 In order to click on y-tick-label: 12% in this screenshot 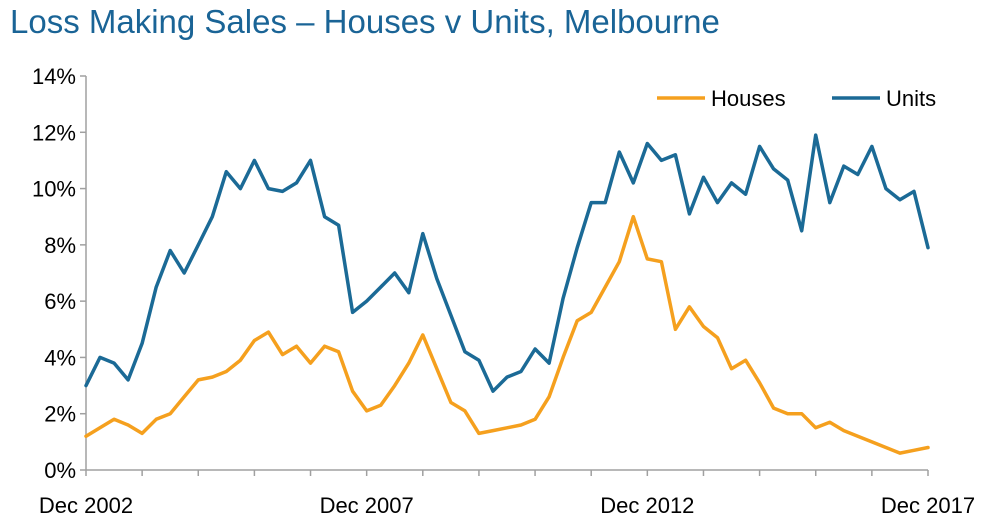, I will do `click(54, 132)`.